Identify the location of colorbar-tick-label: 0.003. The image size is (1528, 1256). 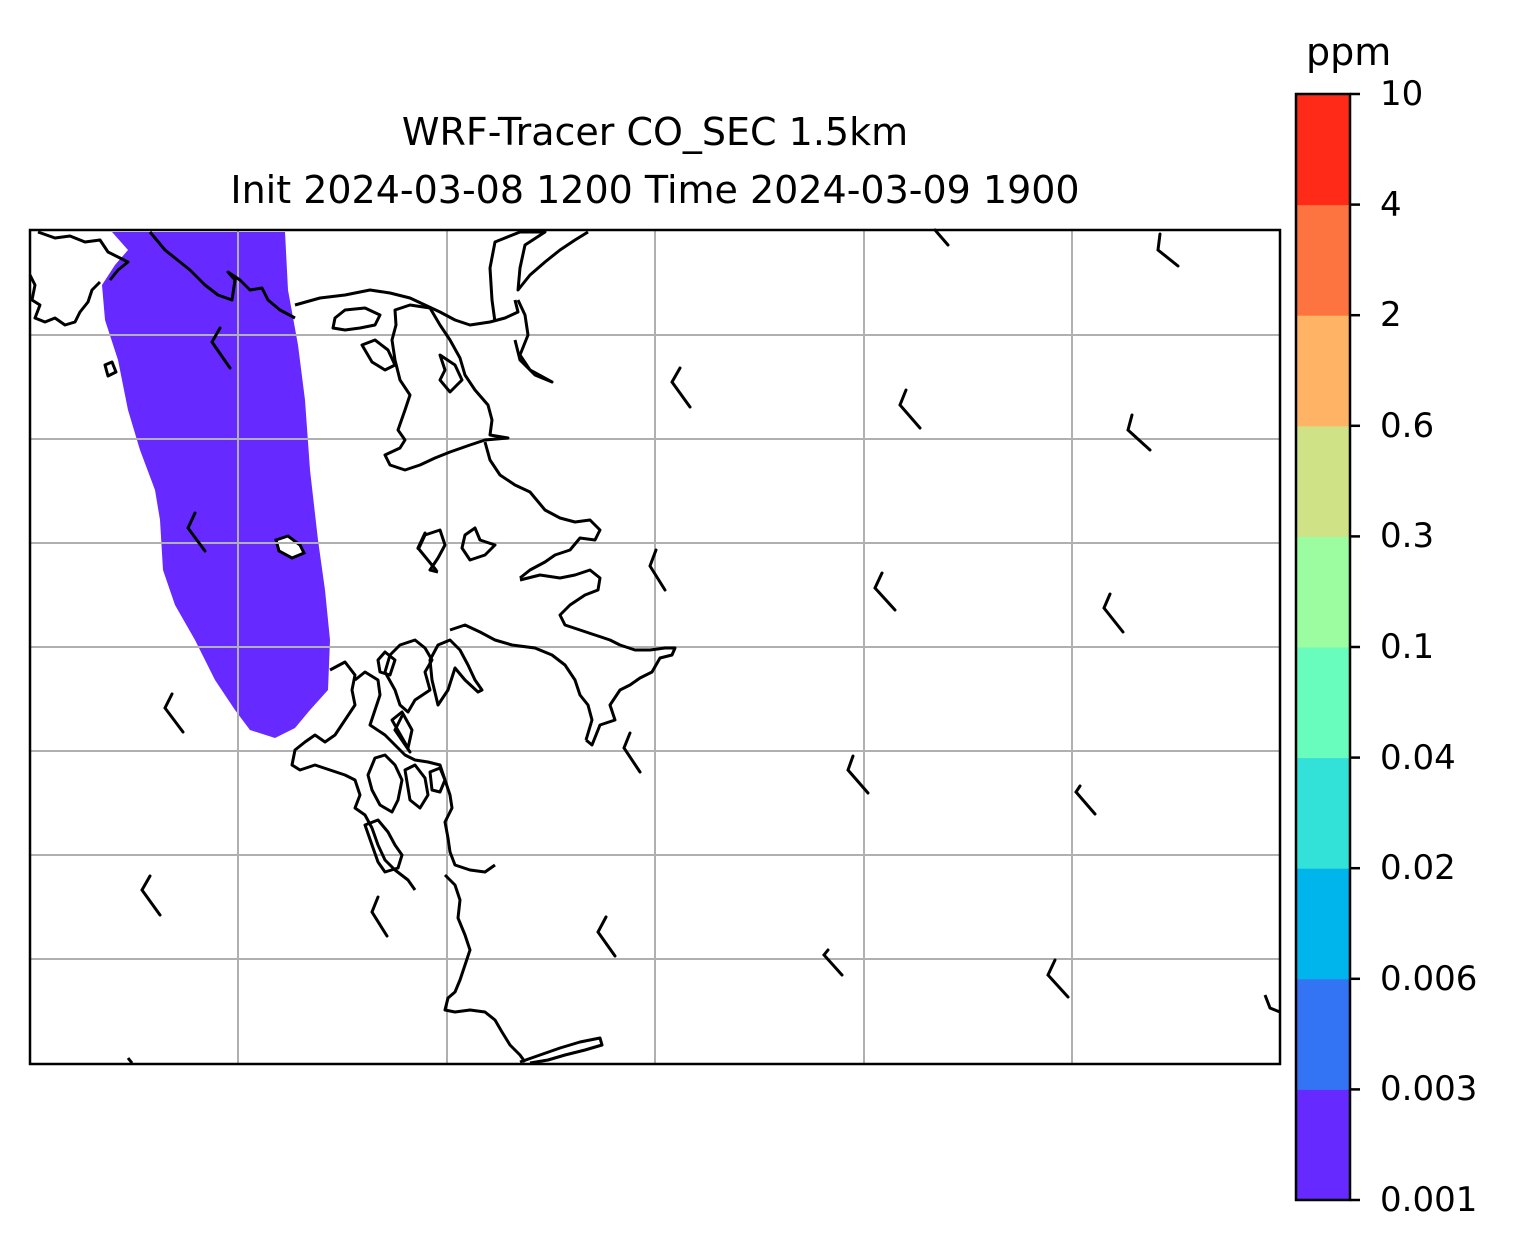
(1429, 1089).